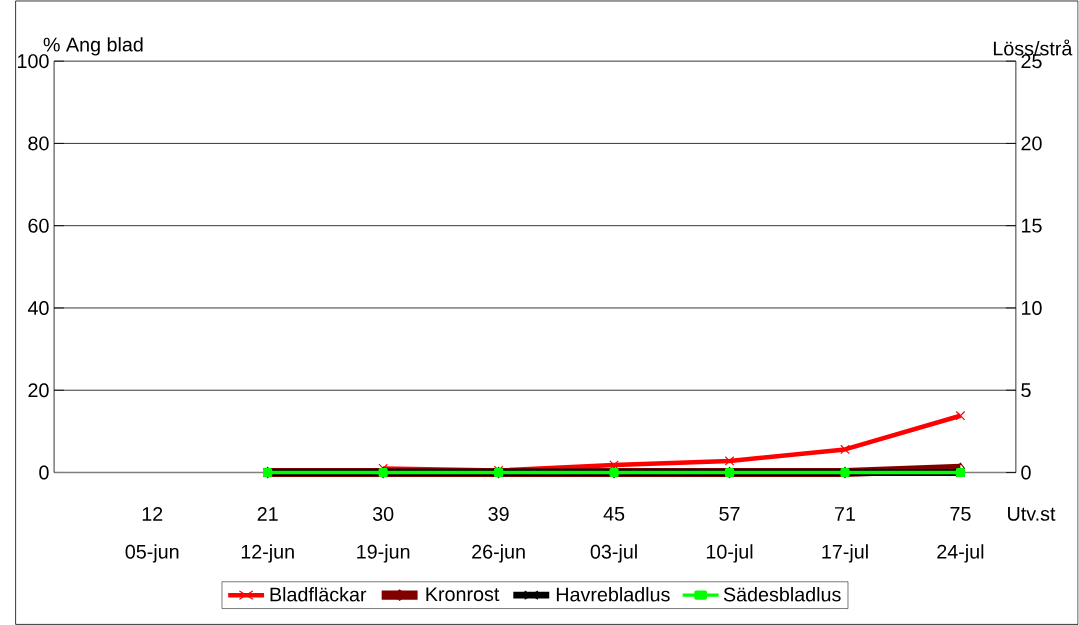 The height and width of the screenshot is (625, 1079). I want to click on text: 12, so click(152, 513).